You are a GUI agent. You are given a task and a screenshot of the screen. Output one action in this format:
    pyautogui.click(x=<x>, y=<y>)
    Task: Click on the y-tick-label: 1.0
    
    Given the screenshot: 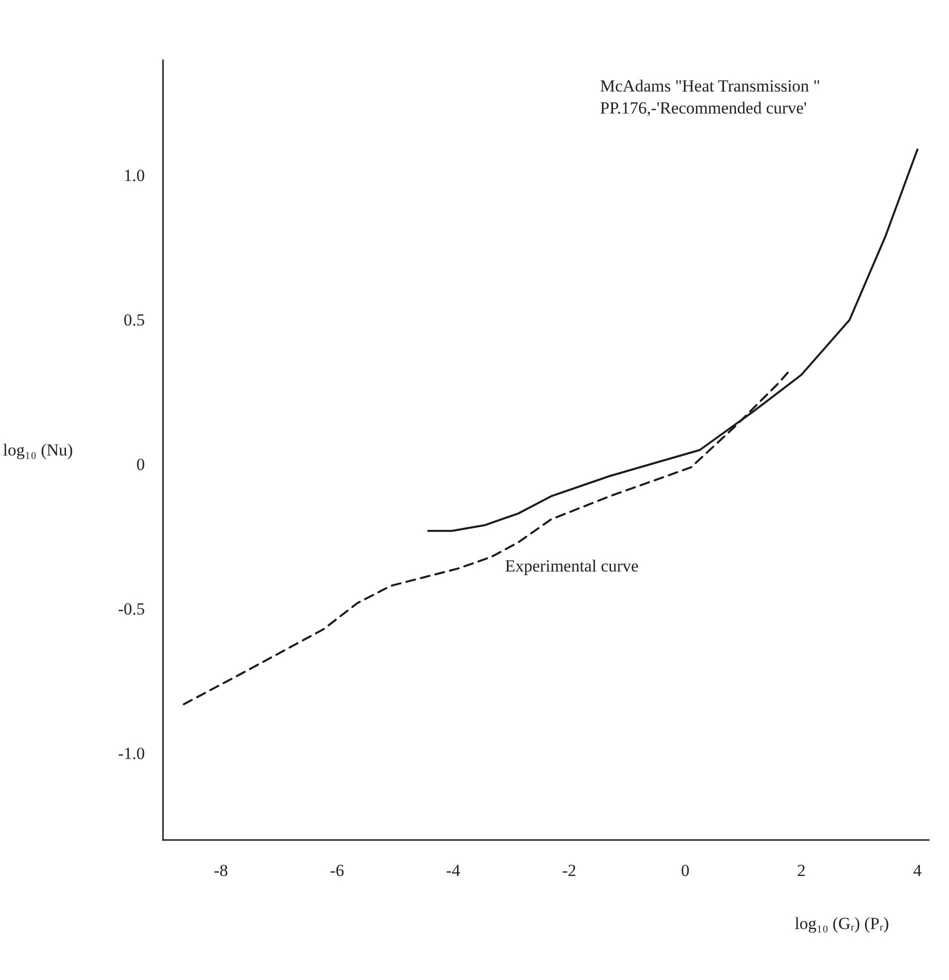 What is the action you would take?
    pyautogui.click(x=134, y=176)
    